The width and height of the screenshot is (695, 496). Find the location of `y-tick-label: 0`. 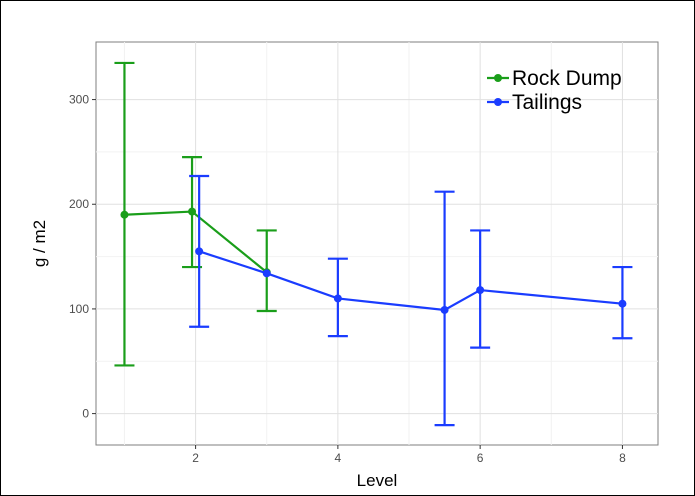

y-tick-label: 0 is located at coordinates (85, 414).